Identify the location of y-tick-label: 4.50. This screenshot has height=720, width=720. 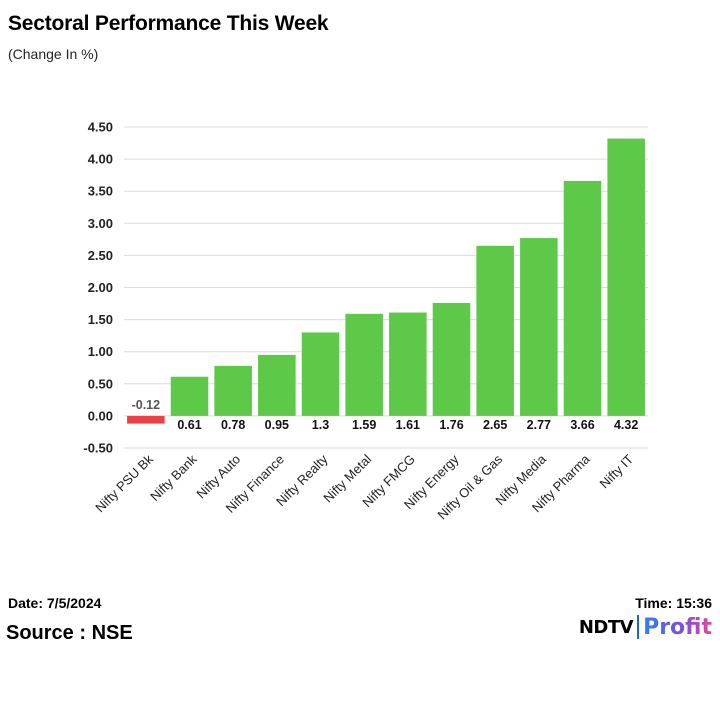
(100, 127).